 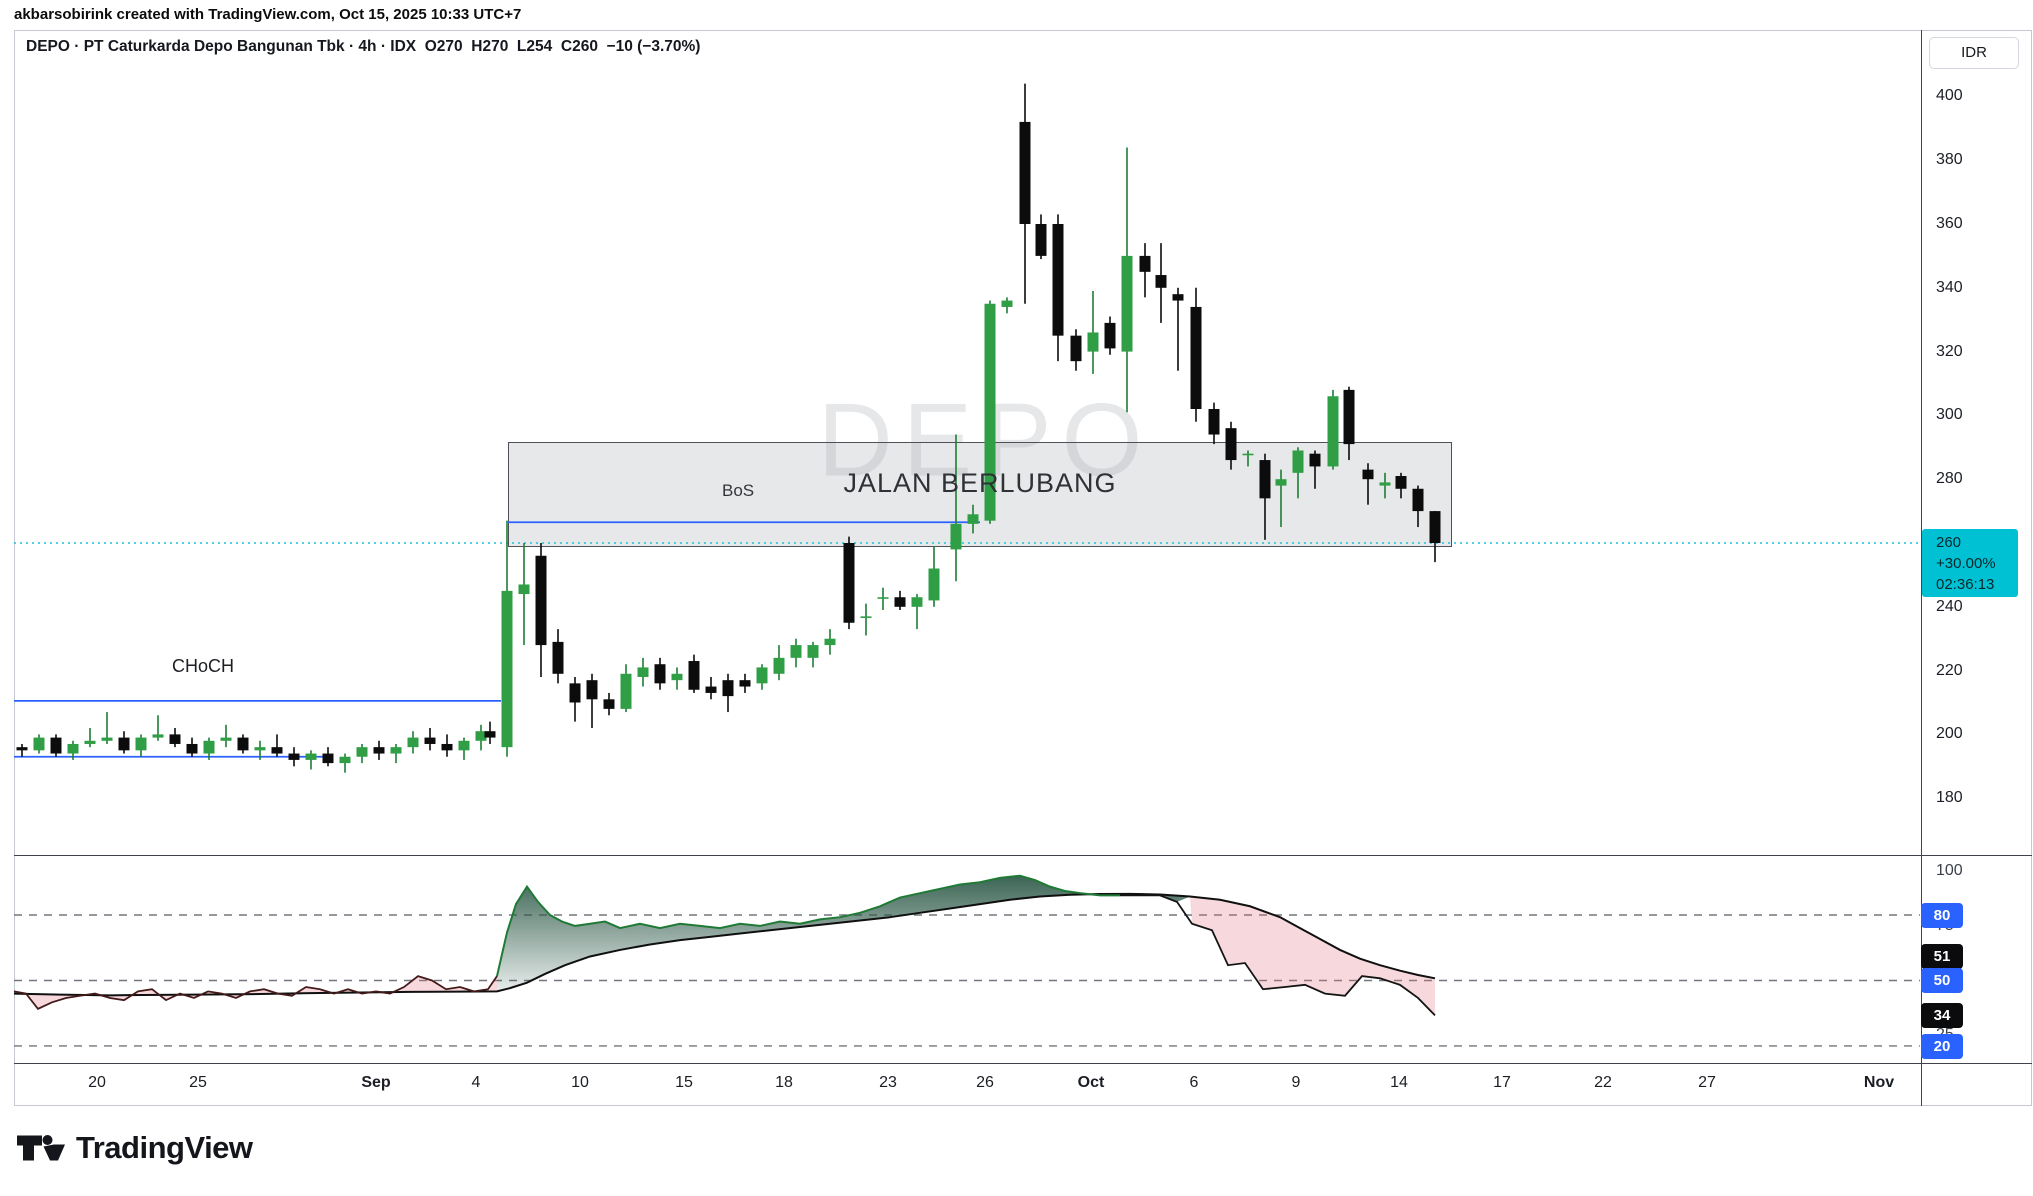 I want to click on indicator-fast-line-left, so click(x=255, y=992).